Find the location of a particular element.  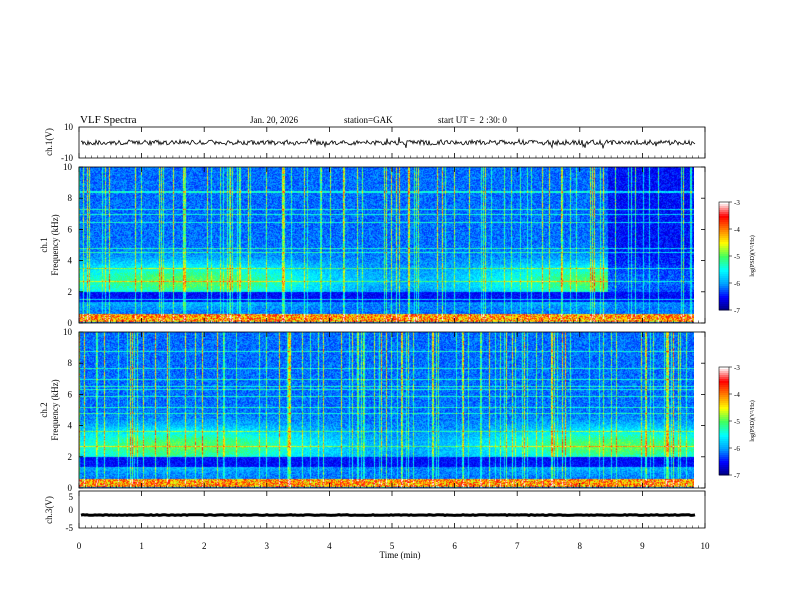

ch1-spectrogram-ylabel-channel: ch.1 is located at coordinates (44, 244).